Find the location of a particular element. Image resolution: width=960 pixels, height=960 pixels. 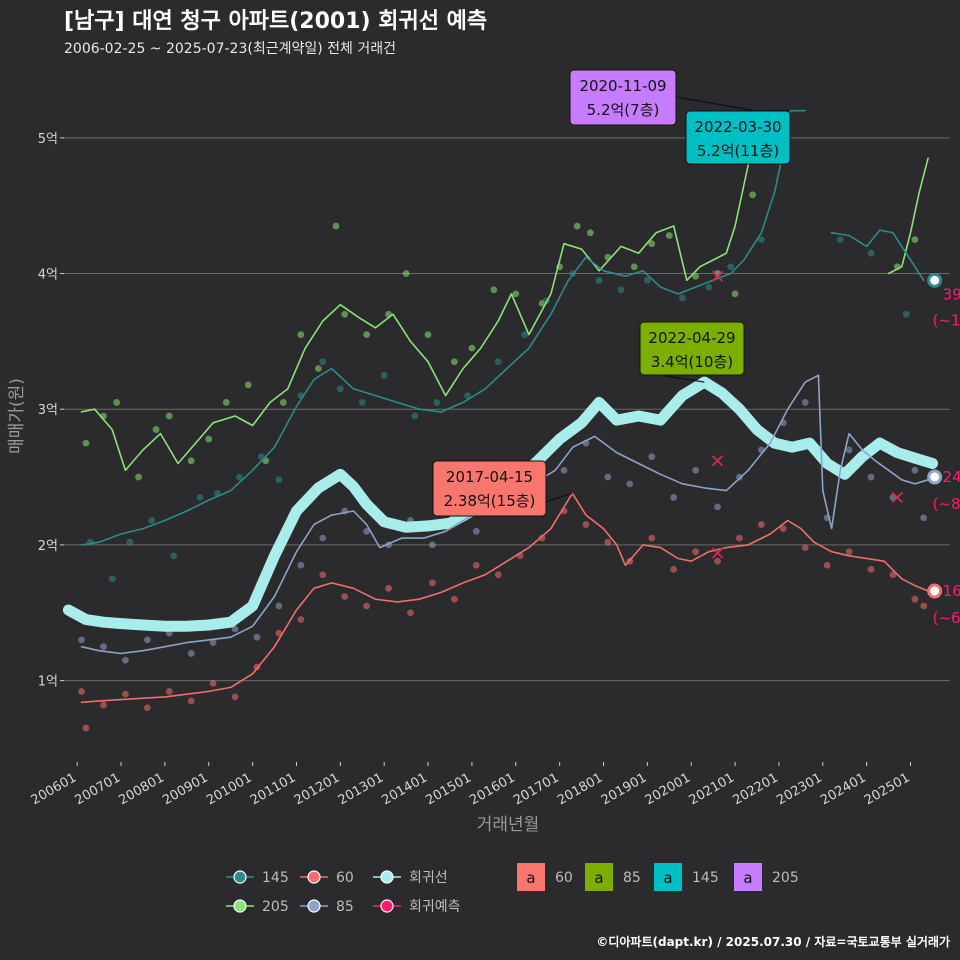

y-tick-label: 5억 is located at coordinates (48, 139).